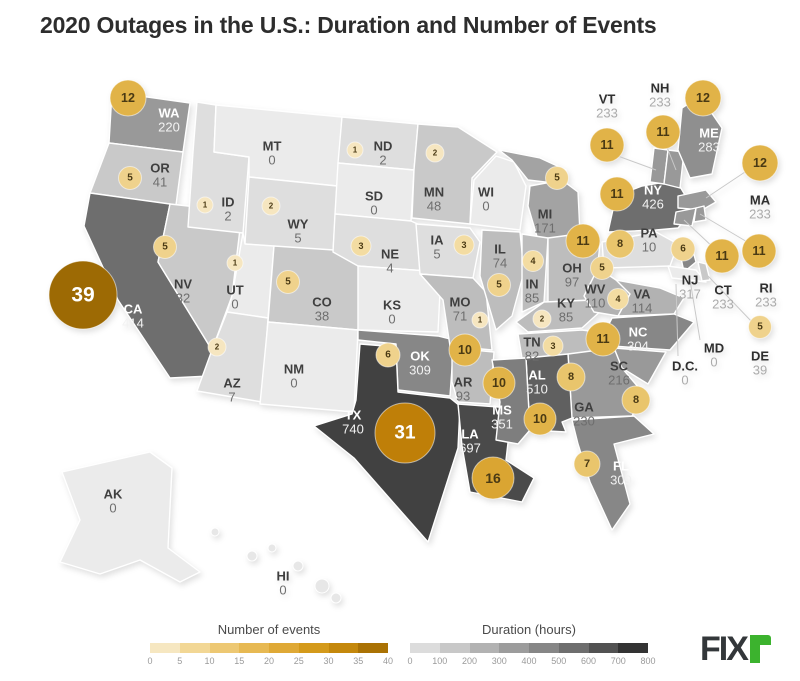  I want to click on state-label-LA: LA, so click(470, 434).